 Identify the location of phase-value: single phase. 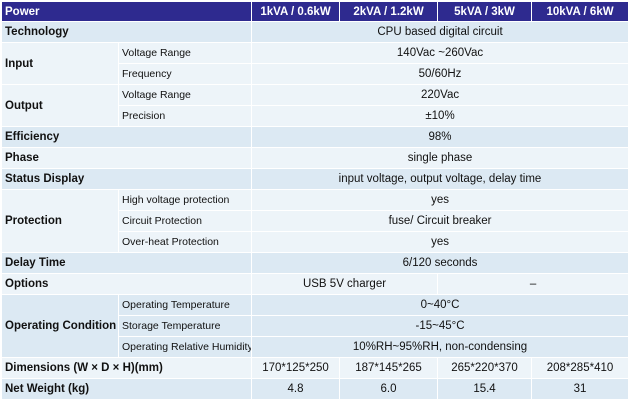
(440, 158).